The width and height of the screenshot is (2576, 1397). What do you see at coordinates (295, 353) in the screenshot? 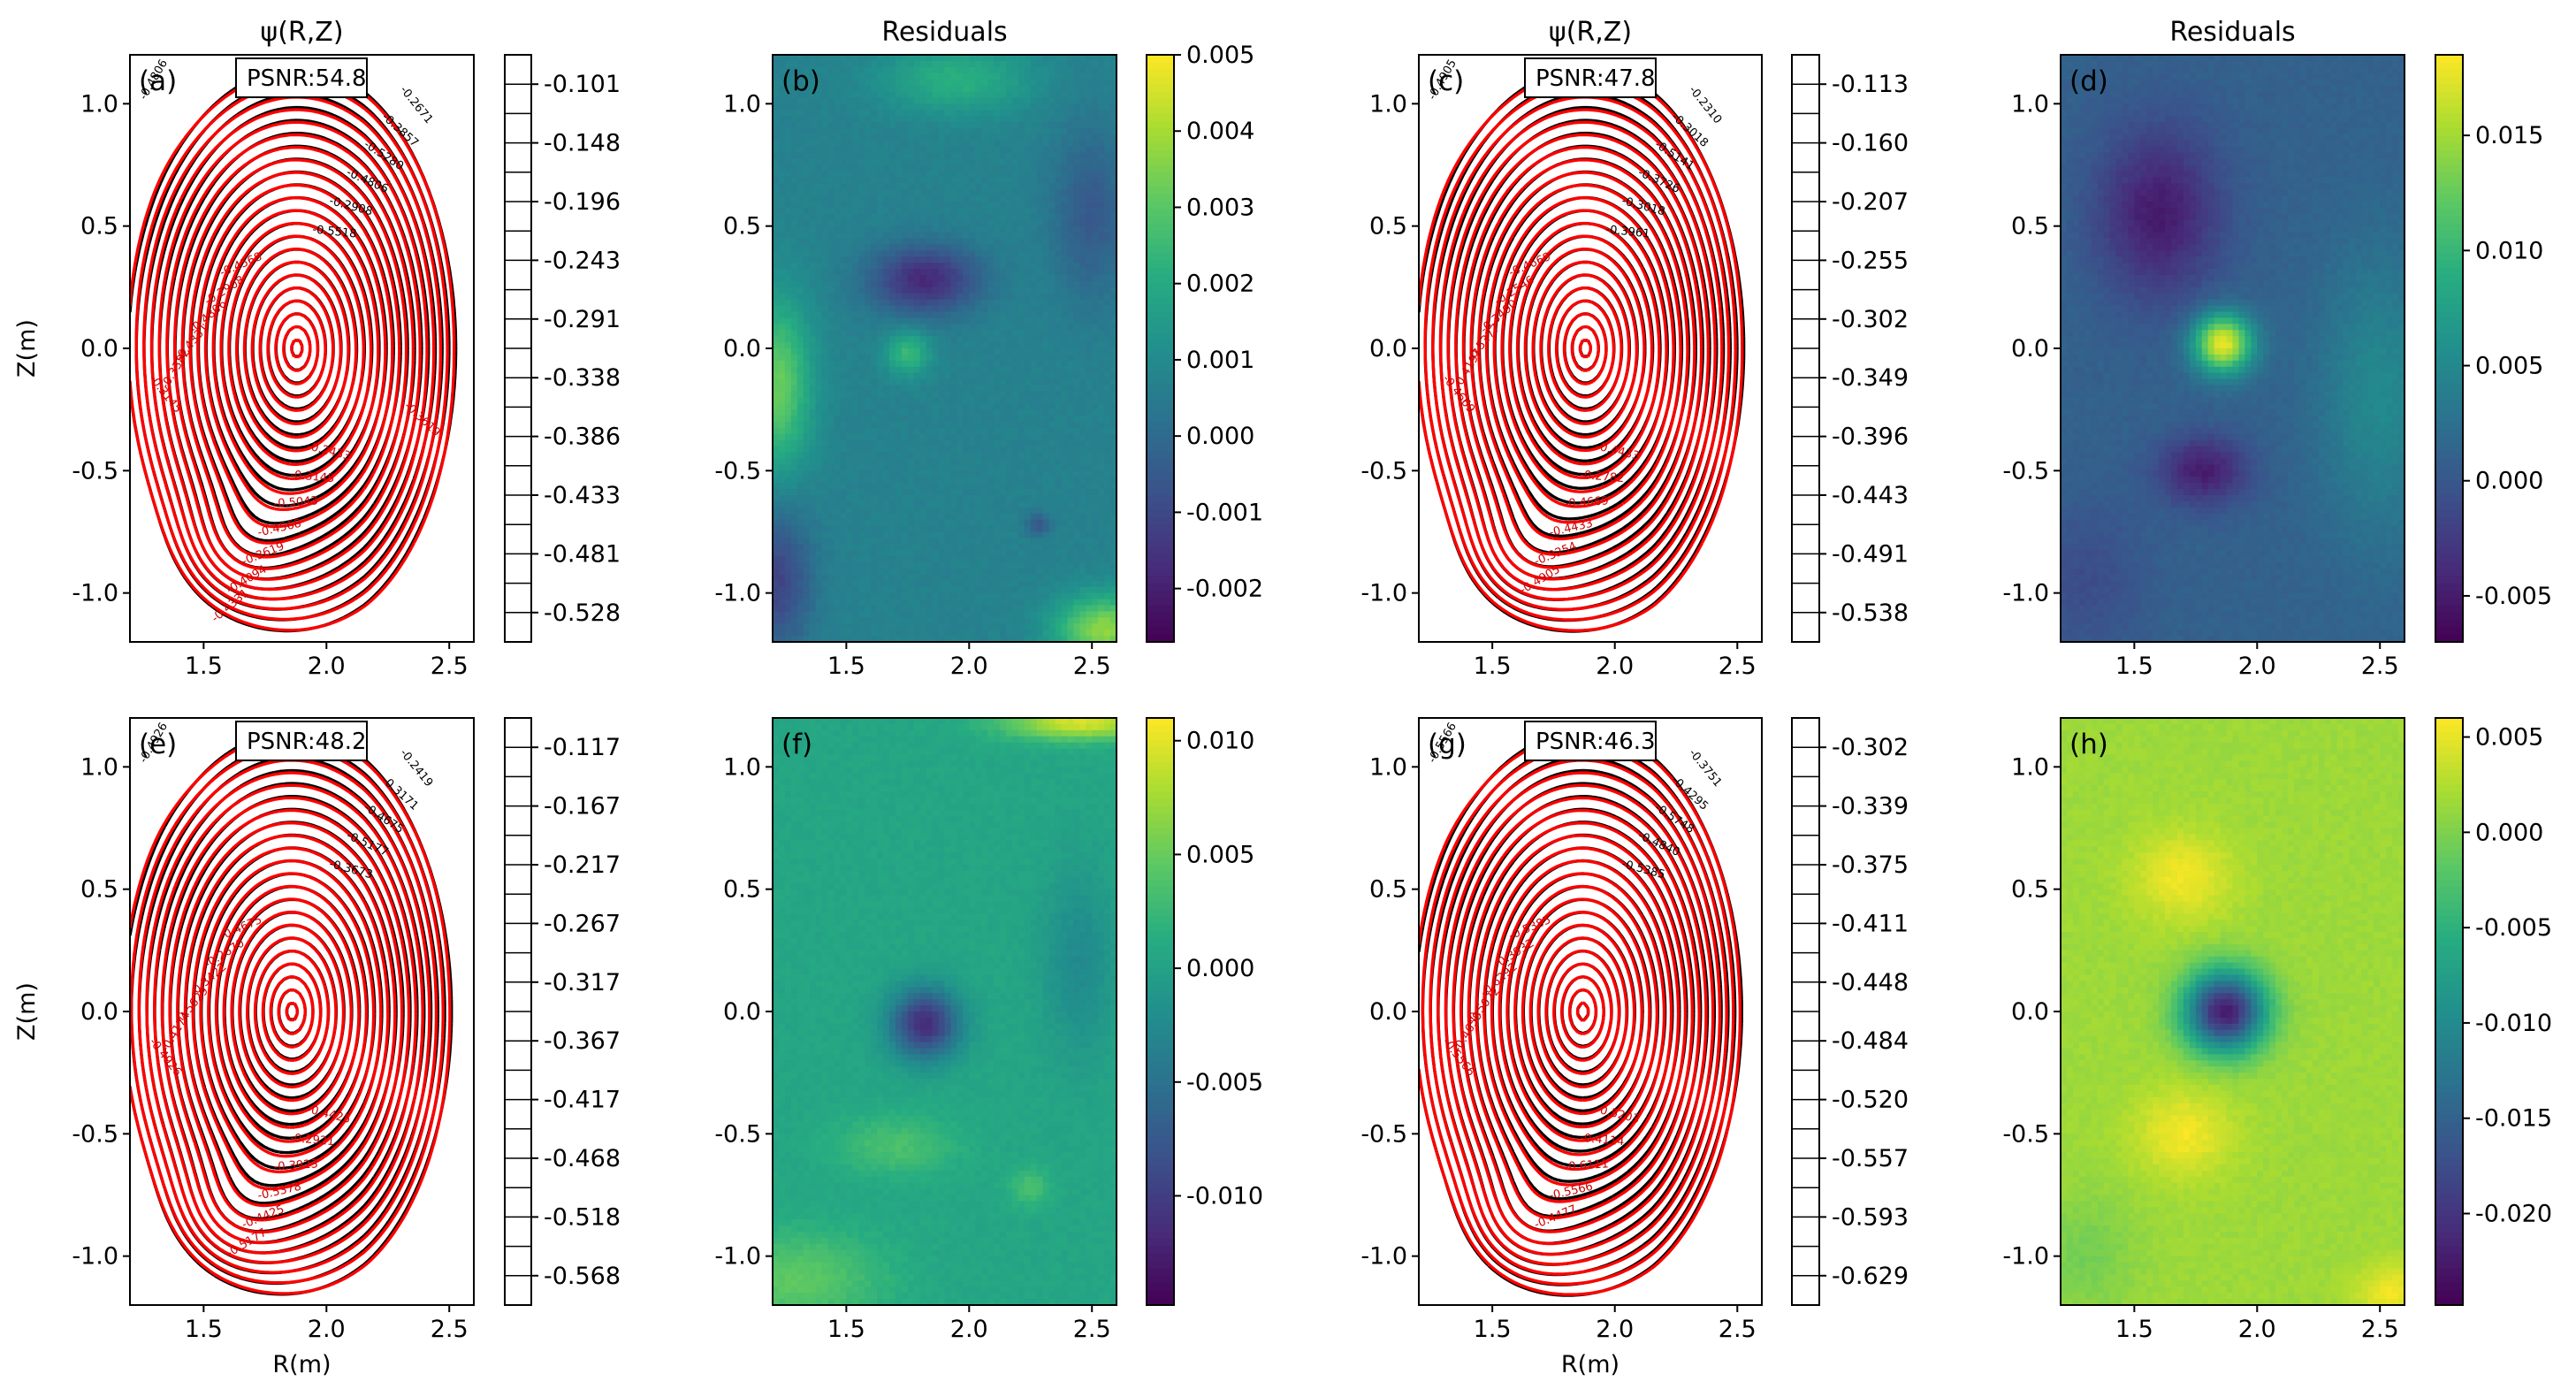
I see `contour-line-recon` at bounding box center [295, 353].